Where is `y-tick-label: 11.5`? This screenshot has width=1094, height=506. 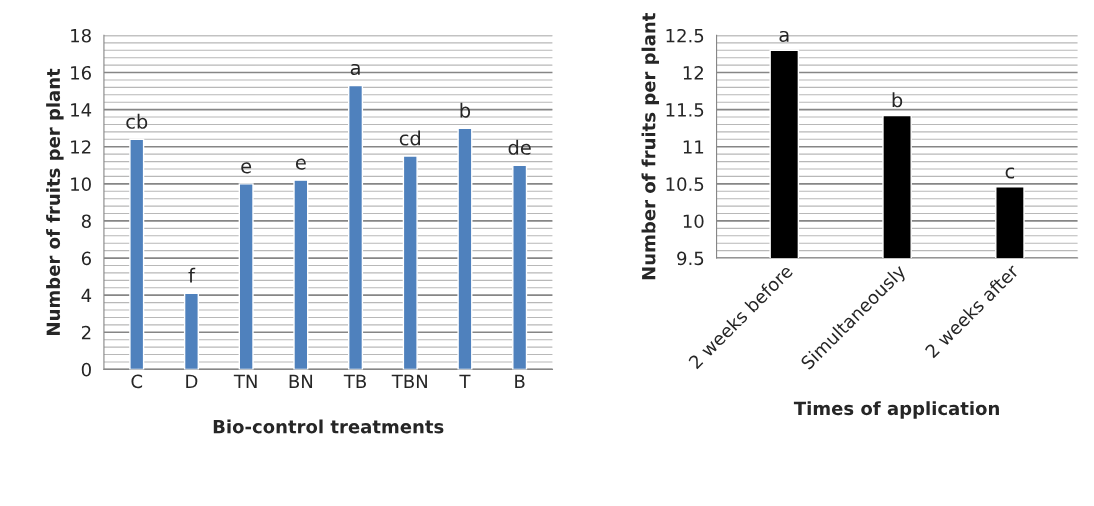
y-tick-label: 11.5 is located at coordinates (685, 110).